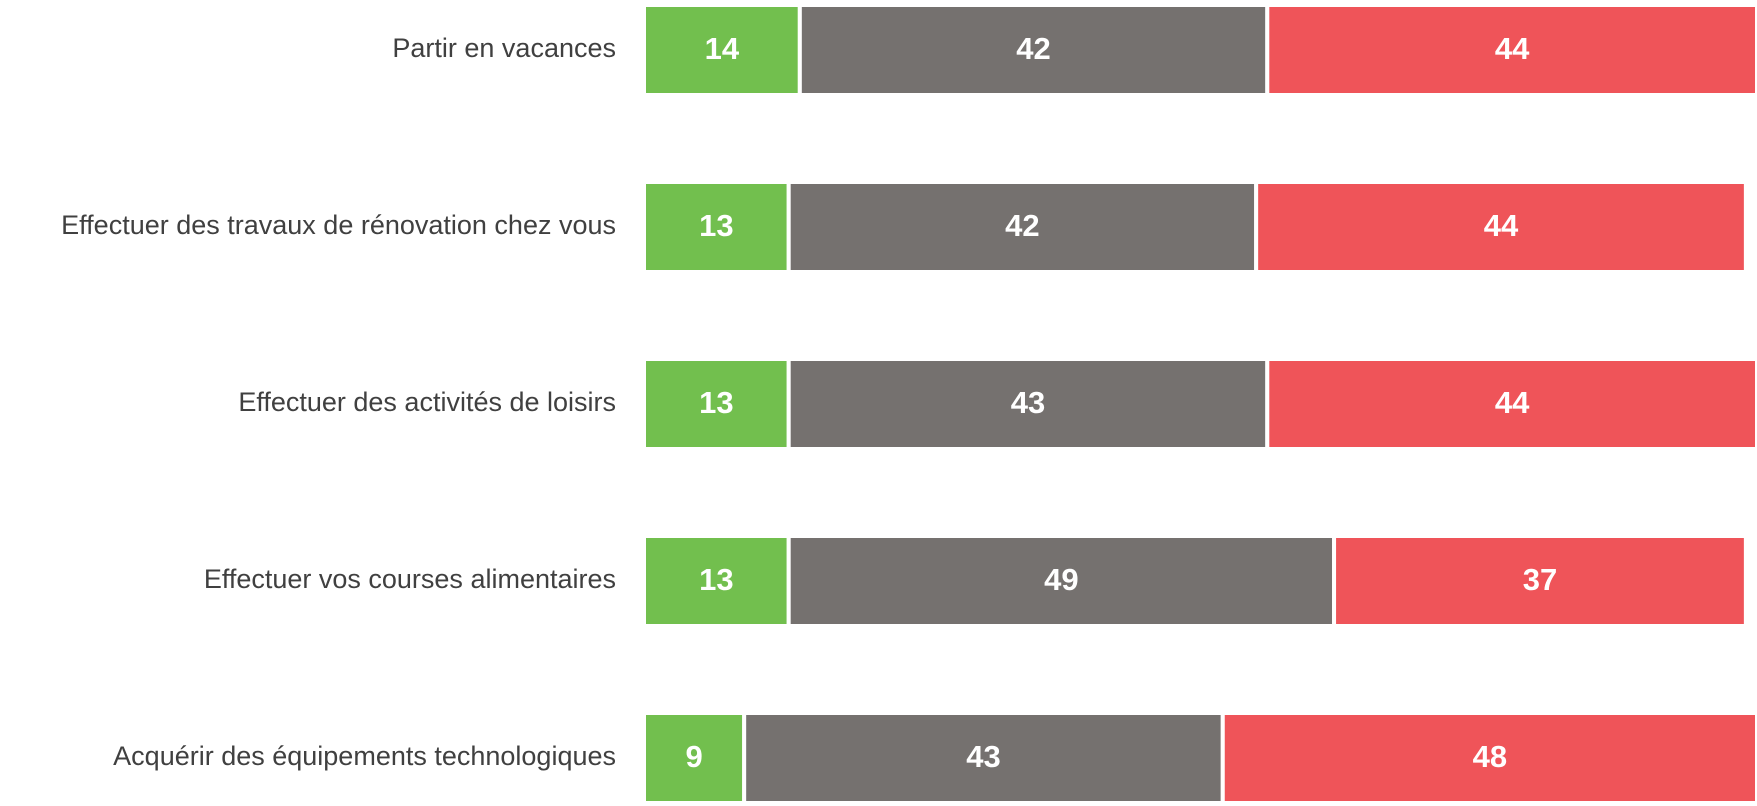  What do you see at coordinates (364, 756) in the screenshot?
I see `category-label: Acquérir des équipements technologiques` at bounding box center [364, 756].